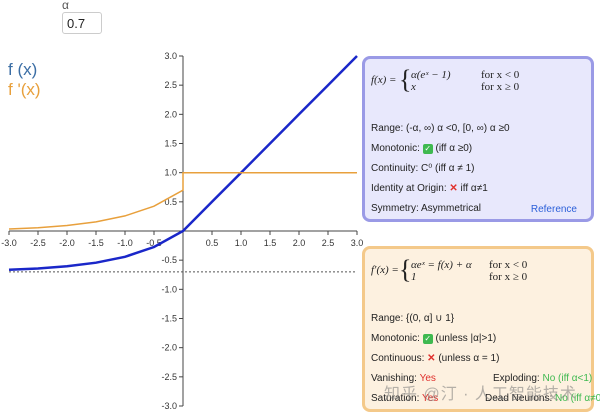 The height and width of the screenshot is (416, 600). What do you see at coordinates (480, 394) in the screenshot?
I see `watermark: 知乎 @汀 · 人工智能技术` at bounding box center [480, 394].